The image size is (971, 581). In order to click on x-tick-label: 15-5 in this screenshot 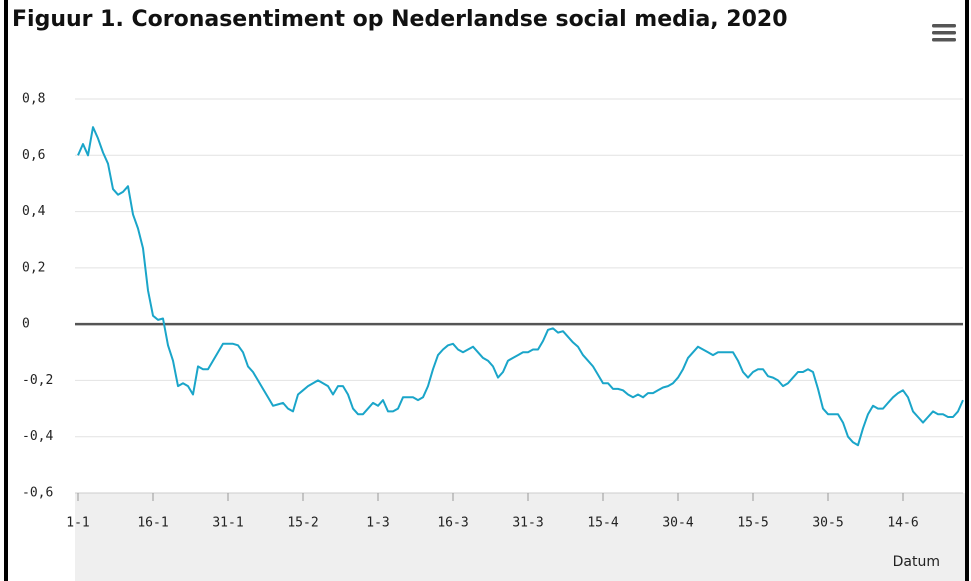, I will do `click(752, 523)`.